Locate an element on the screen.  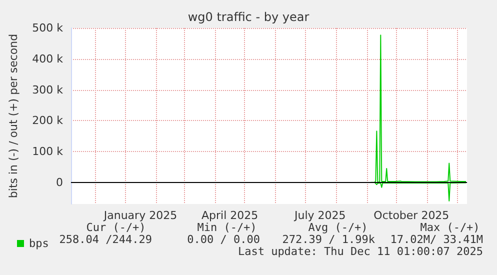
text: Min (-/+) is located at coordinates (227, 227).